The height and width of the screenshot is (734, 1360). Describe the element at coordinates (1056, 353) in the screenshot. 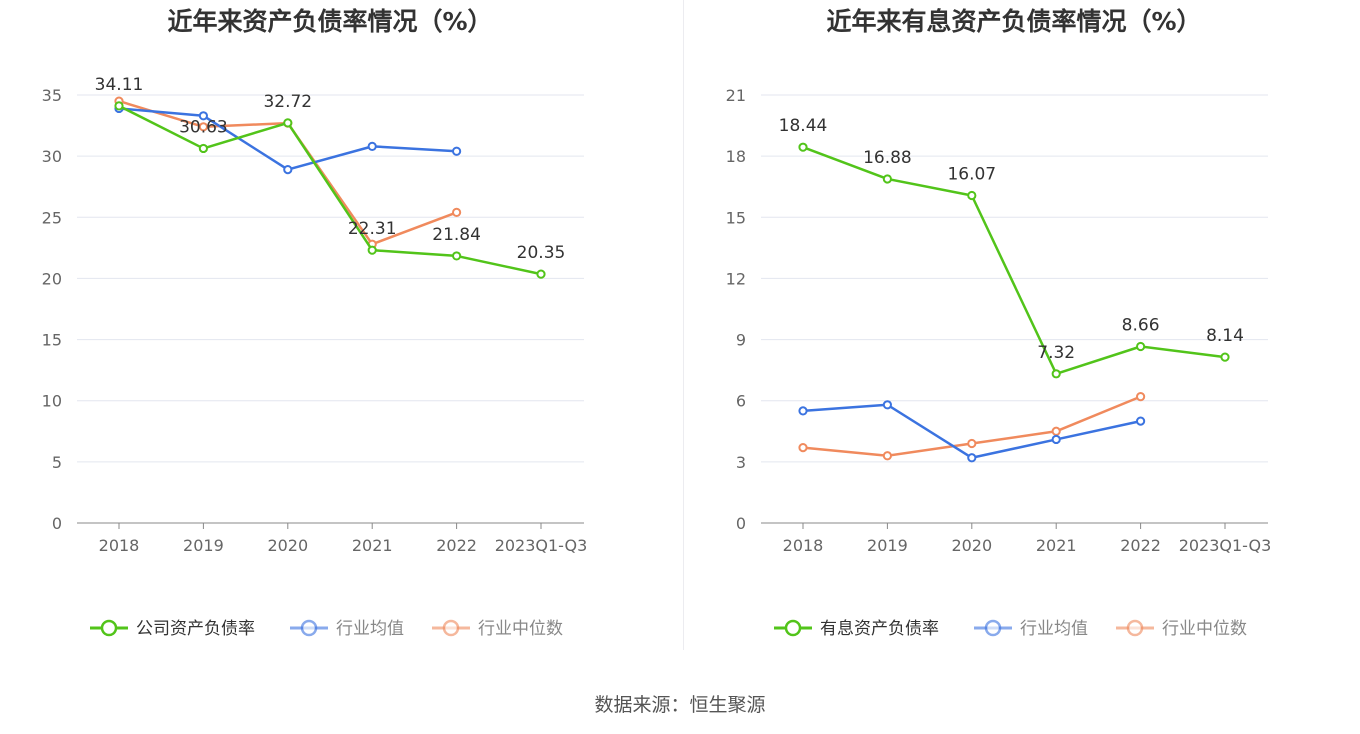

I see `data-label: 7.32` at that location.